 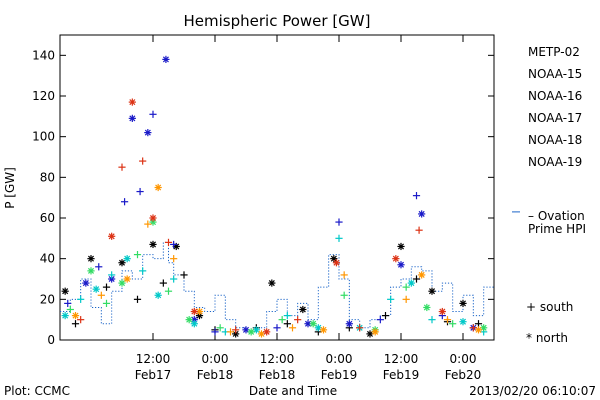 What do you see at coordinates (555, 118) in the screenshot?
I see `legend-entry-noaa-17: NOAA-17` at bounding box center [555, 118].